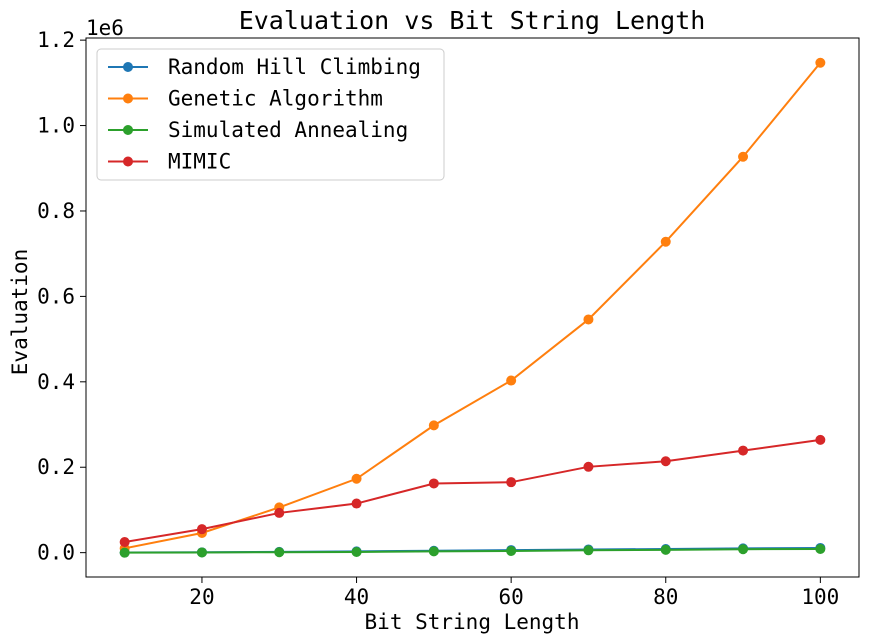 Image resolution: width=870 pixels, height=642 pixels. I want to click on legend-item-random-hill-climbing: Random Hill Climbing, so click(264, 67).